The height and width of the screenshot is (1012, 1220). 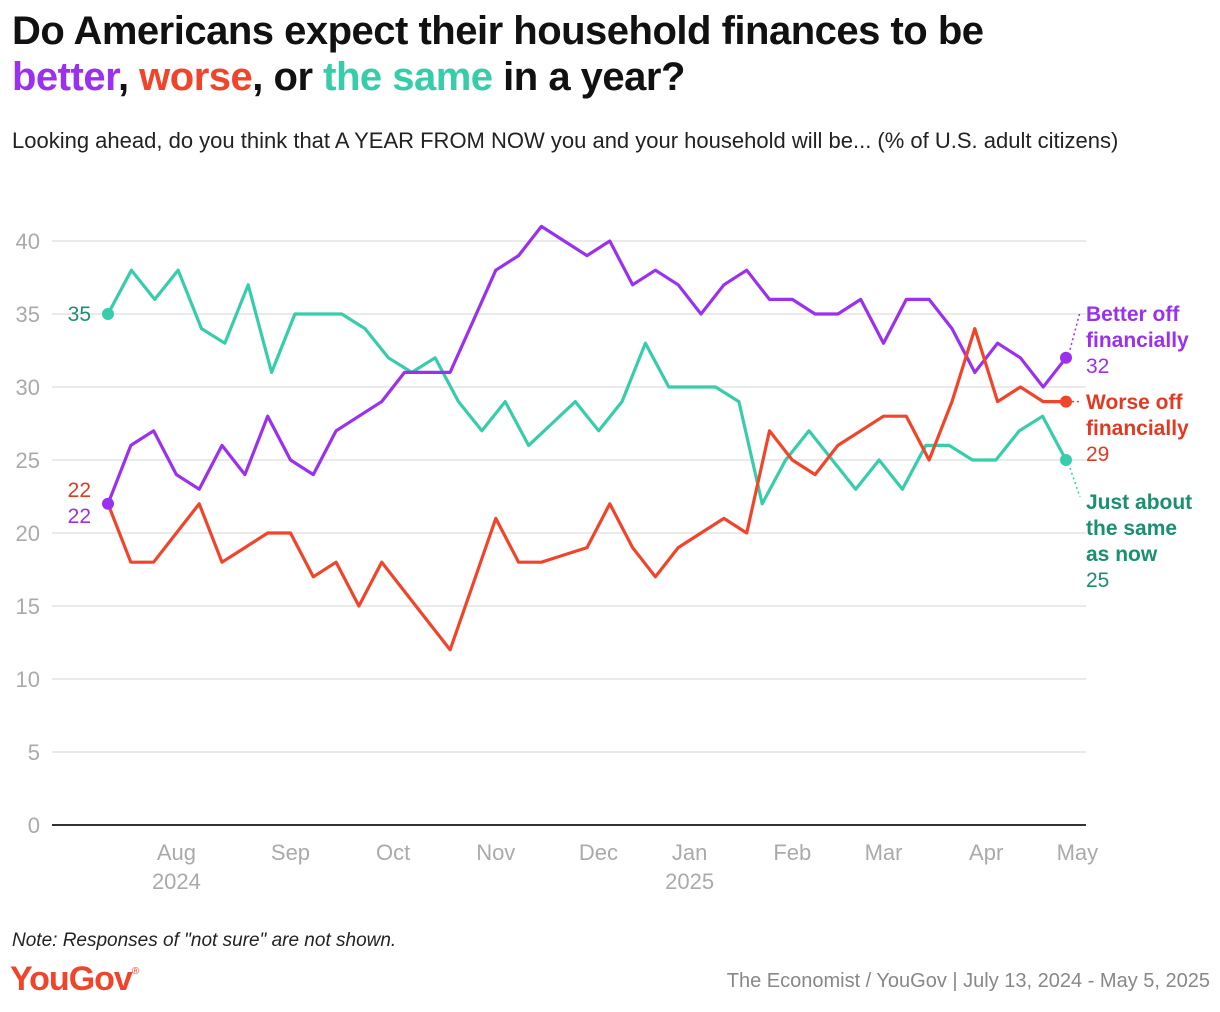 I want to click on x-tick-year: 2025, so click(x=689, y=881).